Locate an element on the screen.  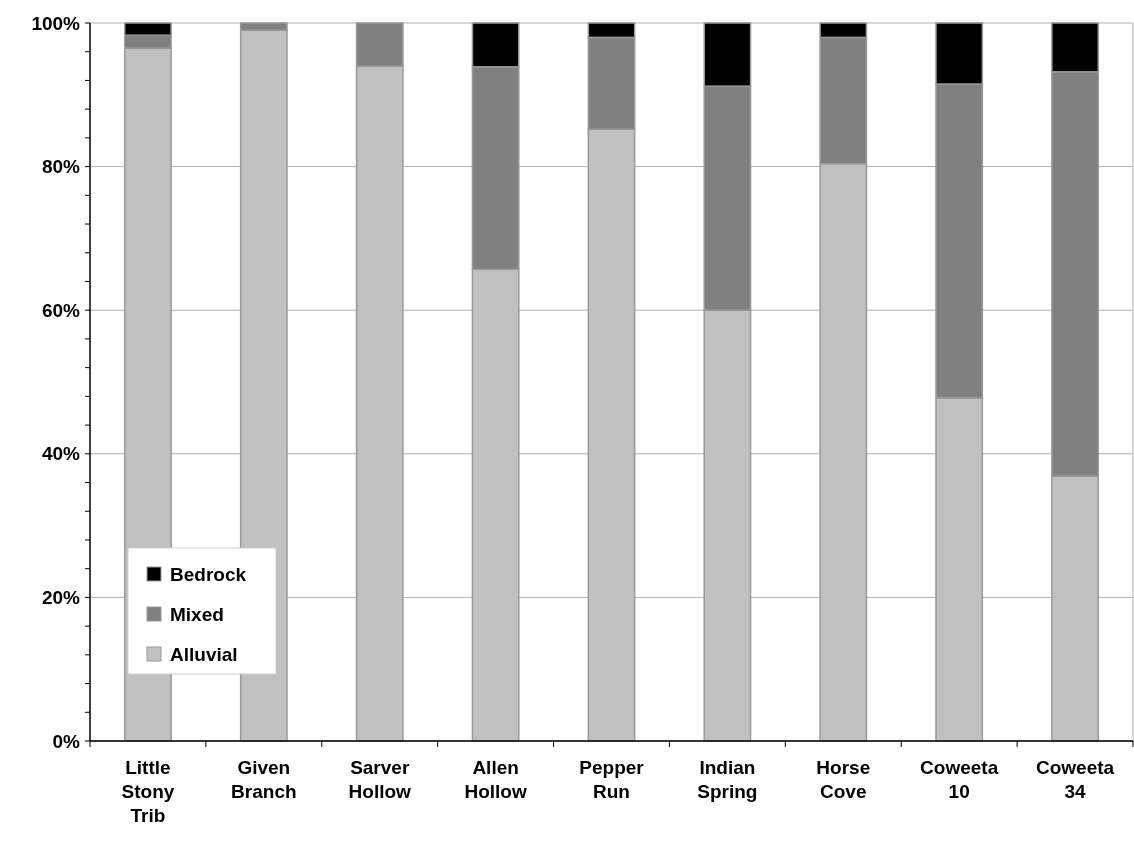
x-tick-label: Given Branch is located at coordinates (264, 779).